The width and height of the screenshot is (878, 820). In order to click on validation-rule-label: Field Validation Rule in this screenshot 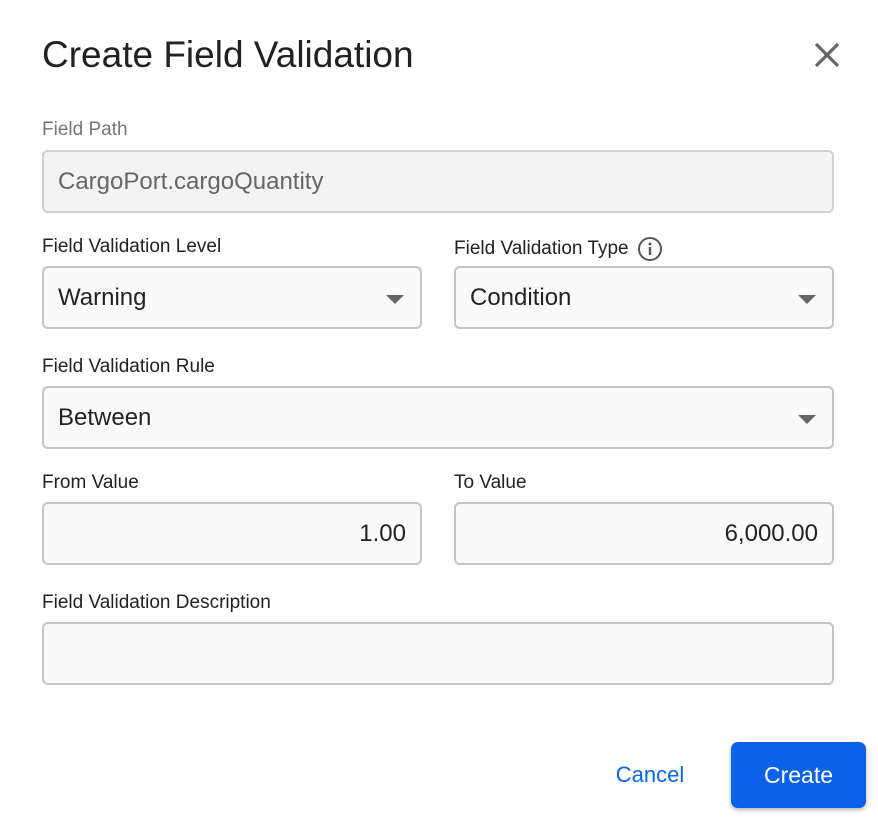, I will do `click(128, 366)`.